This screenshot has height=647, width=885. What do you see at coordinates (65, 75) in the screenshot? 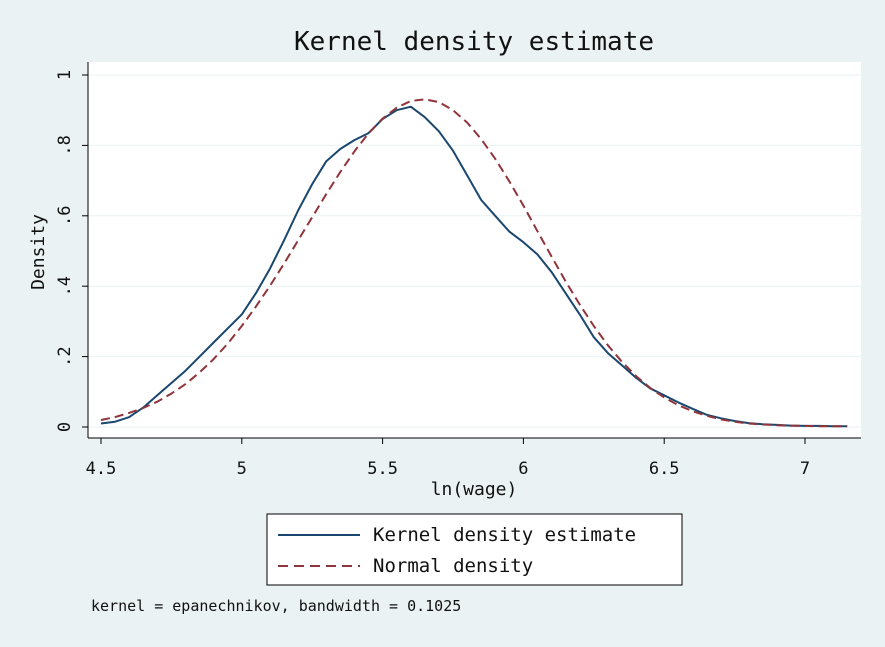
I see `y-tick-label: 1` at bounding box center [65, 75].